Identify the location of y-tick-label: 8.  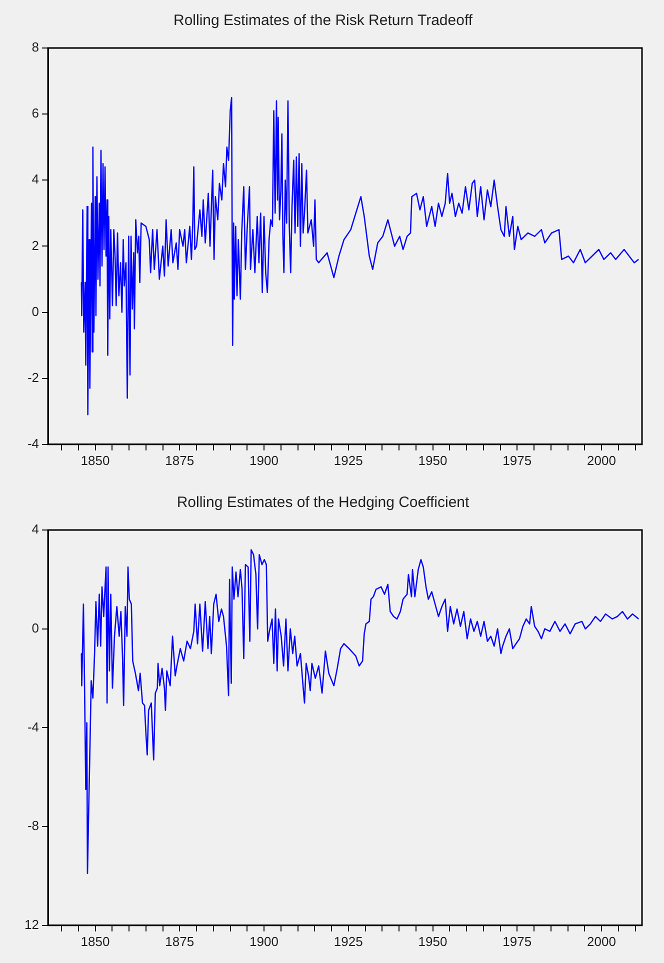
(35, 47).